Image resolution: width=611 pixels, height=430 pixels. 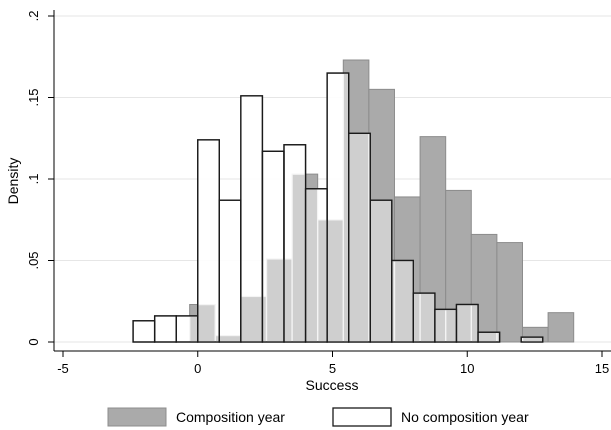 What do you see at coordinates (230, 417) in the screenshot?
I see `legend-label-composition-year: Composition year` at bounding box center [230, 417].